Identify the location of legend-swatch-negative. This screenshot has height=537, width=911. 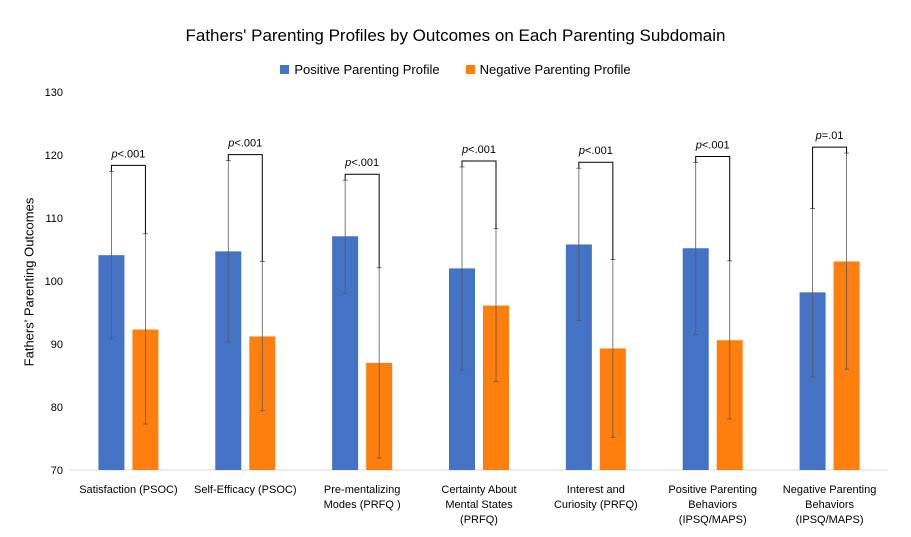
(470, 69).